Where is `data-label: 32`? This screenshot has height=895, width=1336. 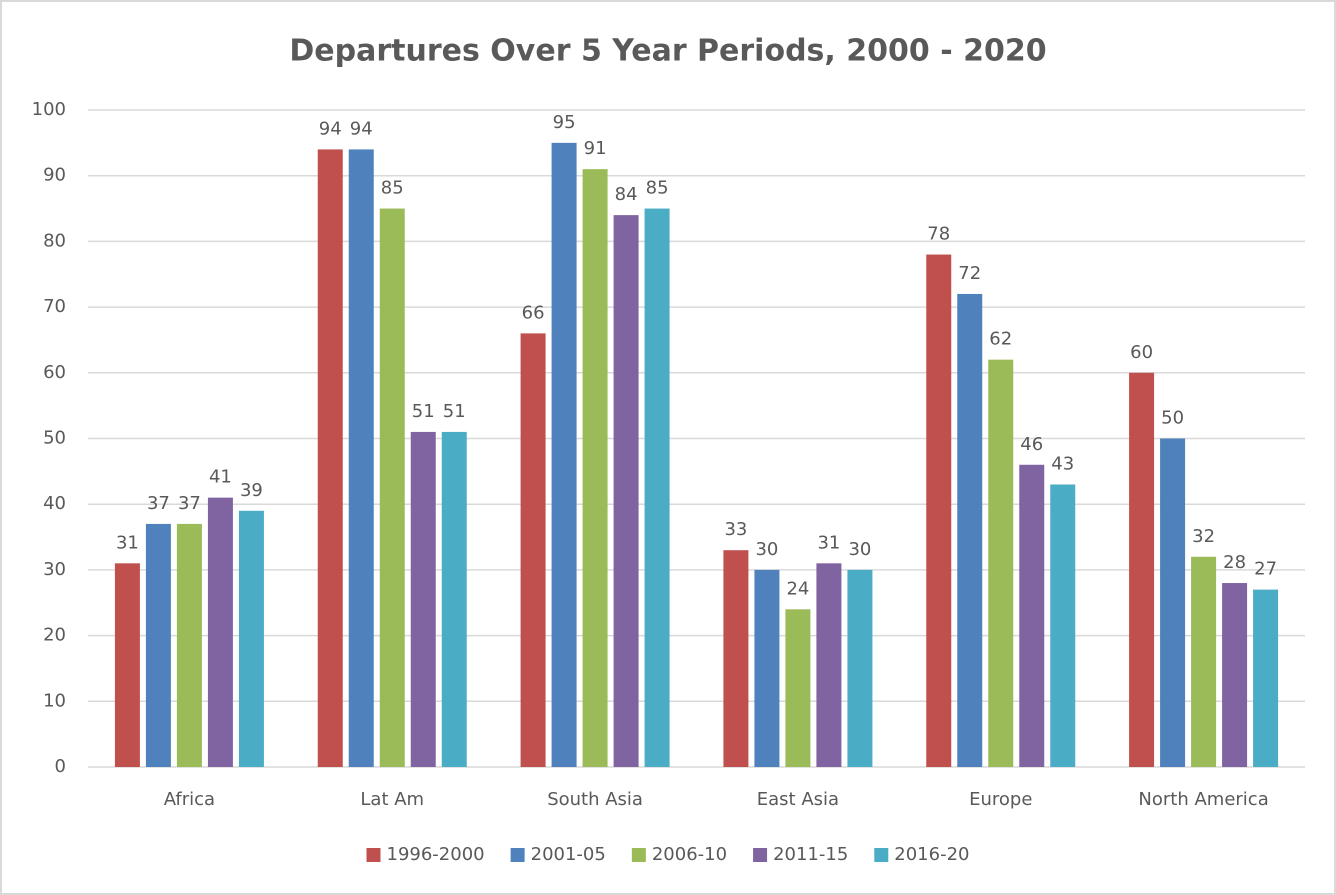
data-label: 32 is located at coordinates (1203, 536).